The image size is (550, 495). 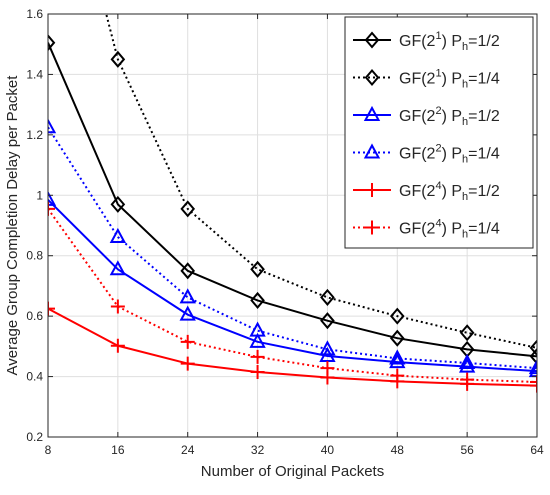 I want to click on legend-label: GF(22) Ph=1/2, so click(x=449, y=116).